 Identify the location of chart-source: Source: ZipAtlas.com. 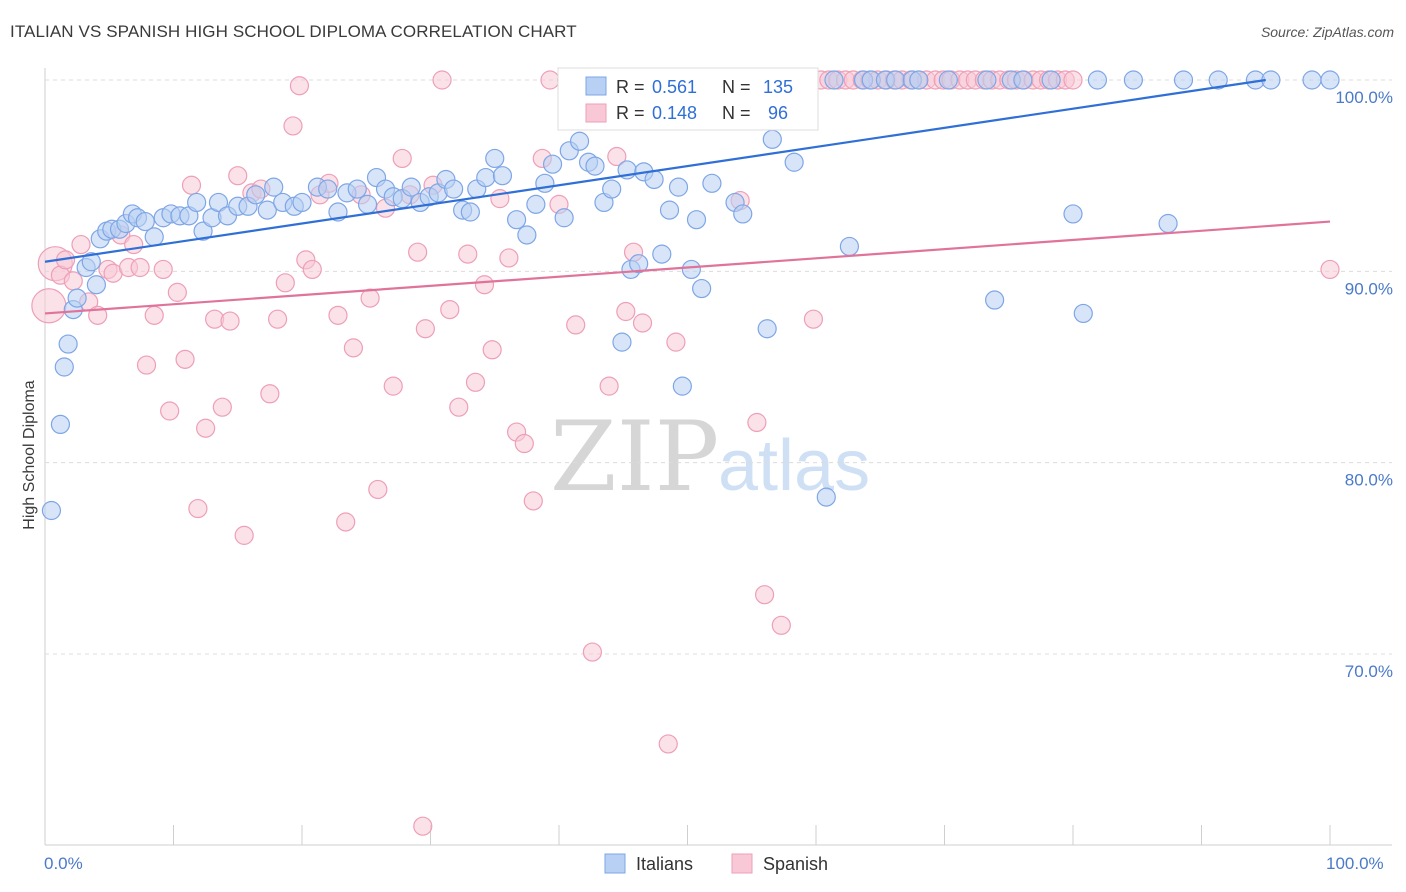
(1327, 32).